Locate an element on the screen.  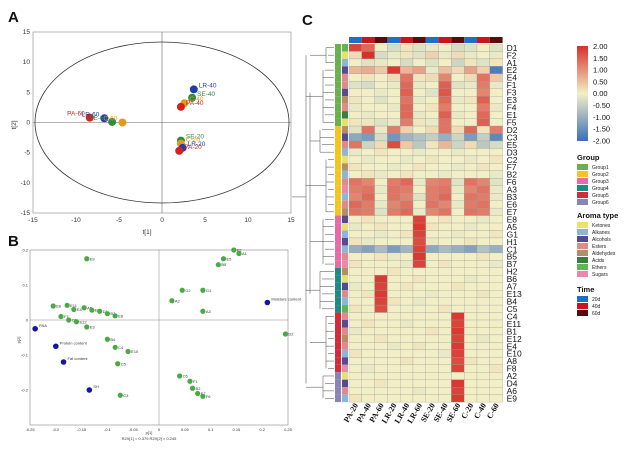
plot-a-xtick: -15 is located at coordinates (33, 220).